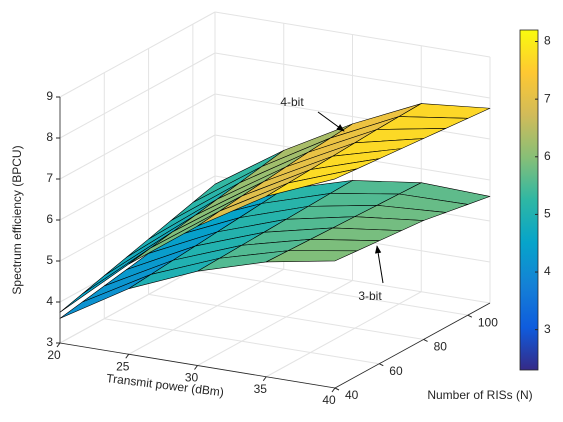 The height and width of the screenshot is (422, 563). Describe the element at coordinates (547, 156) in the screenshot. I see `colorbar-tick-label: 6` at that location.